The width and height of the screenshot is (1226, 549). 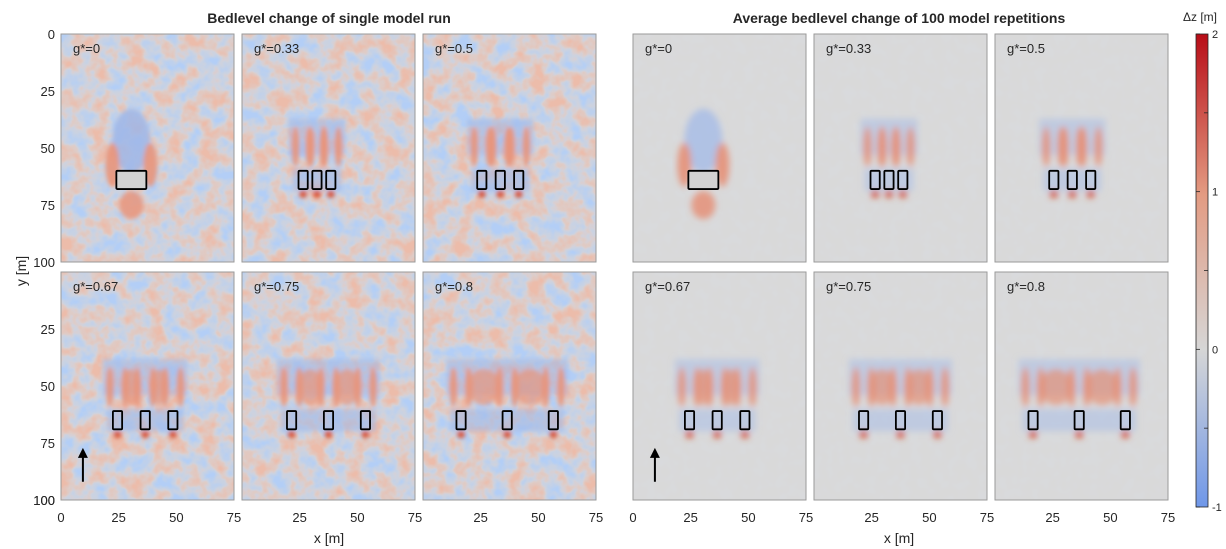 I want to click on panel-average-5: g*=0.75, so click(x=900, y=386).